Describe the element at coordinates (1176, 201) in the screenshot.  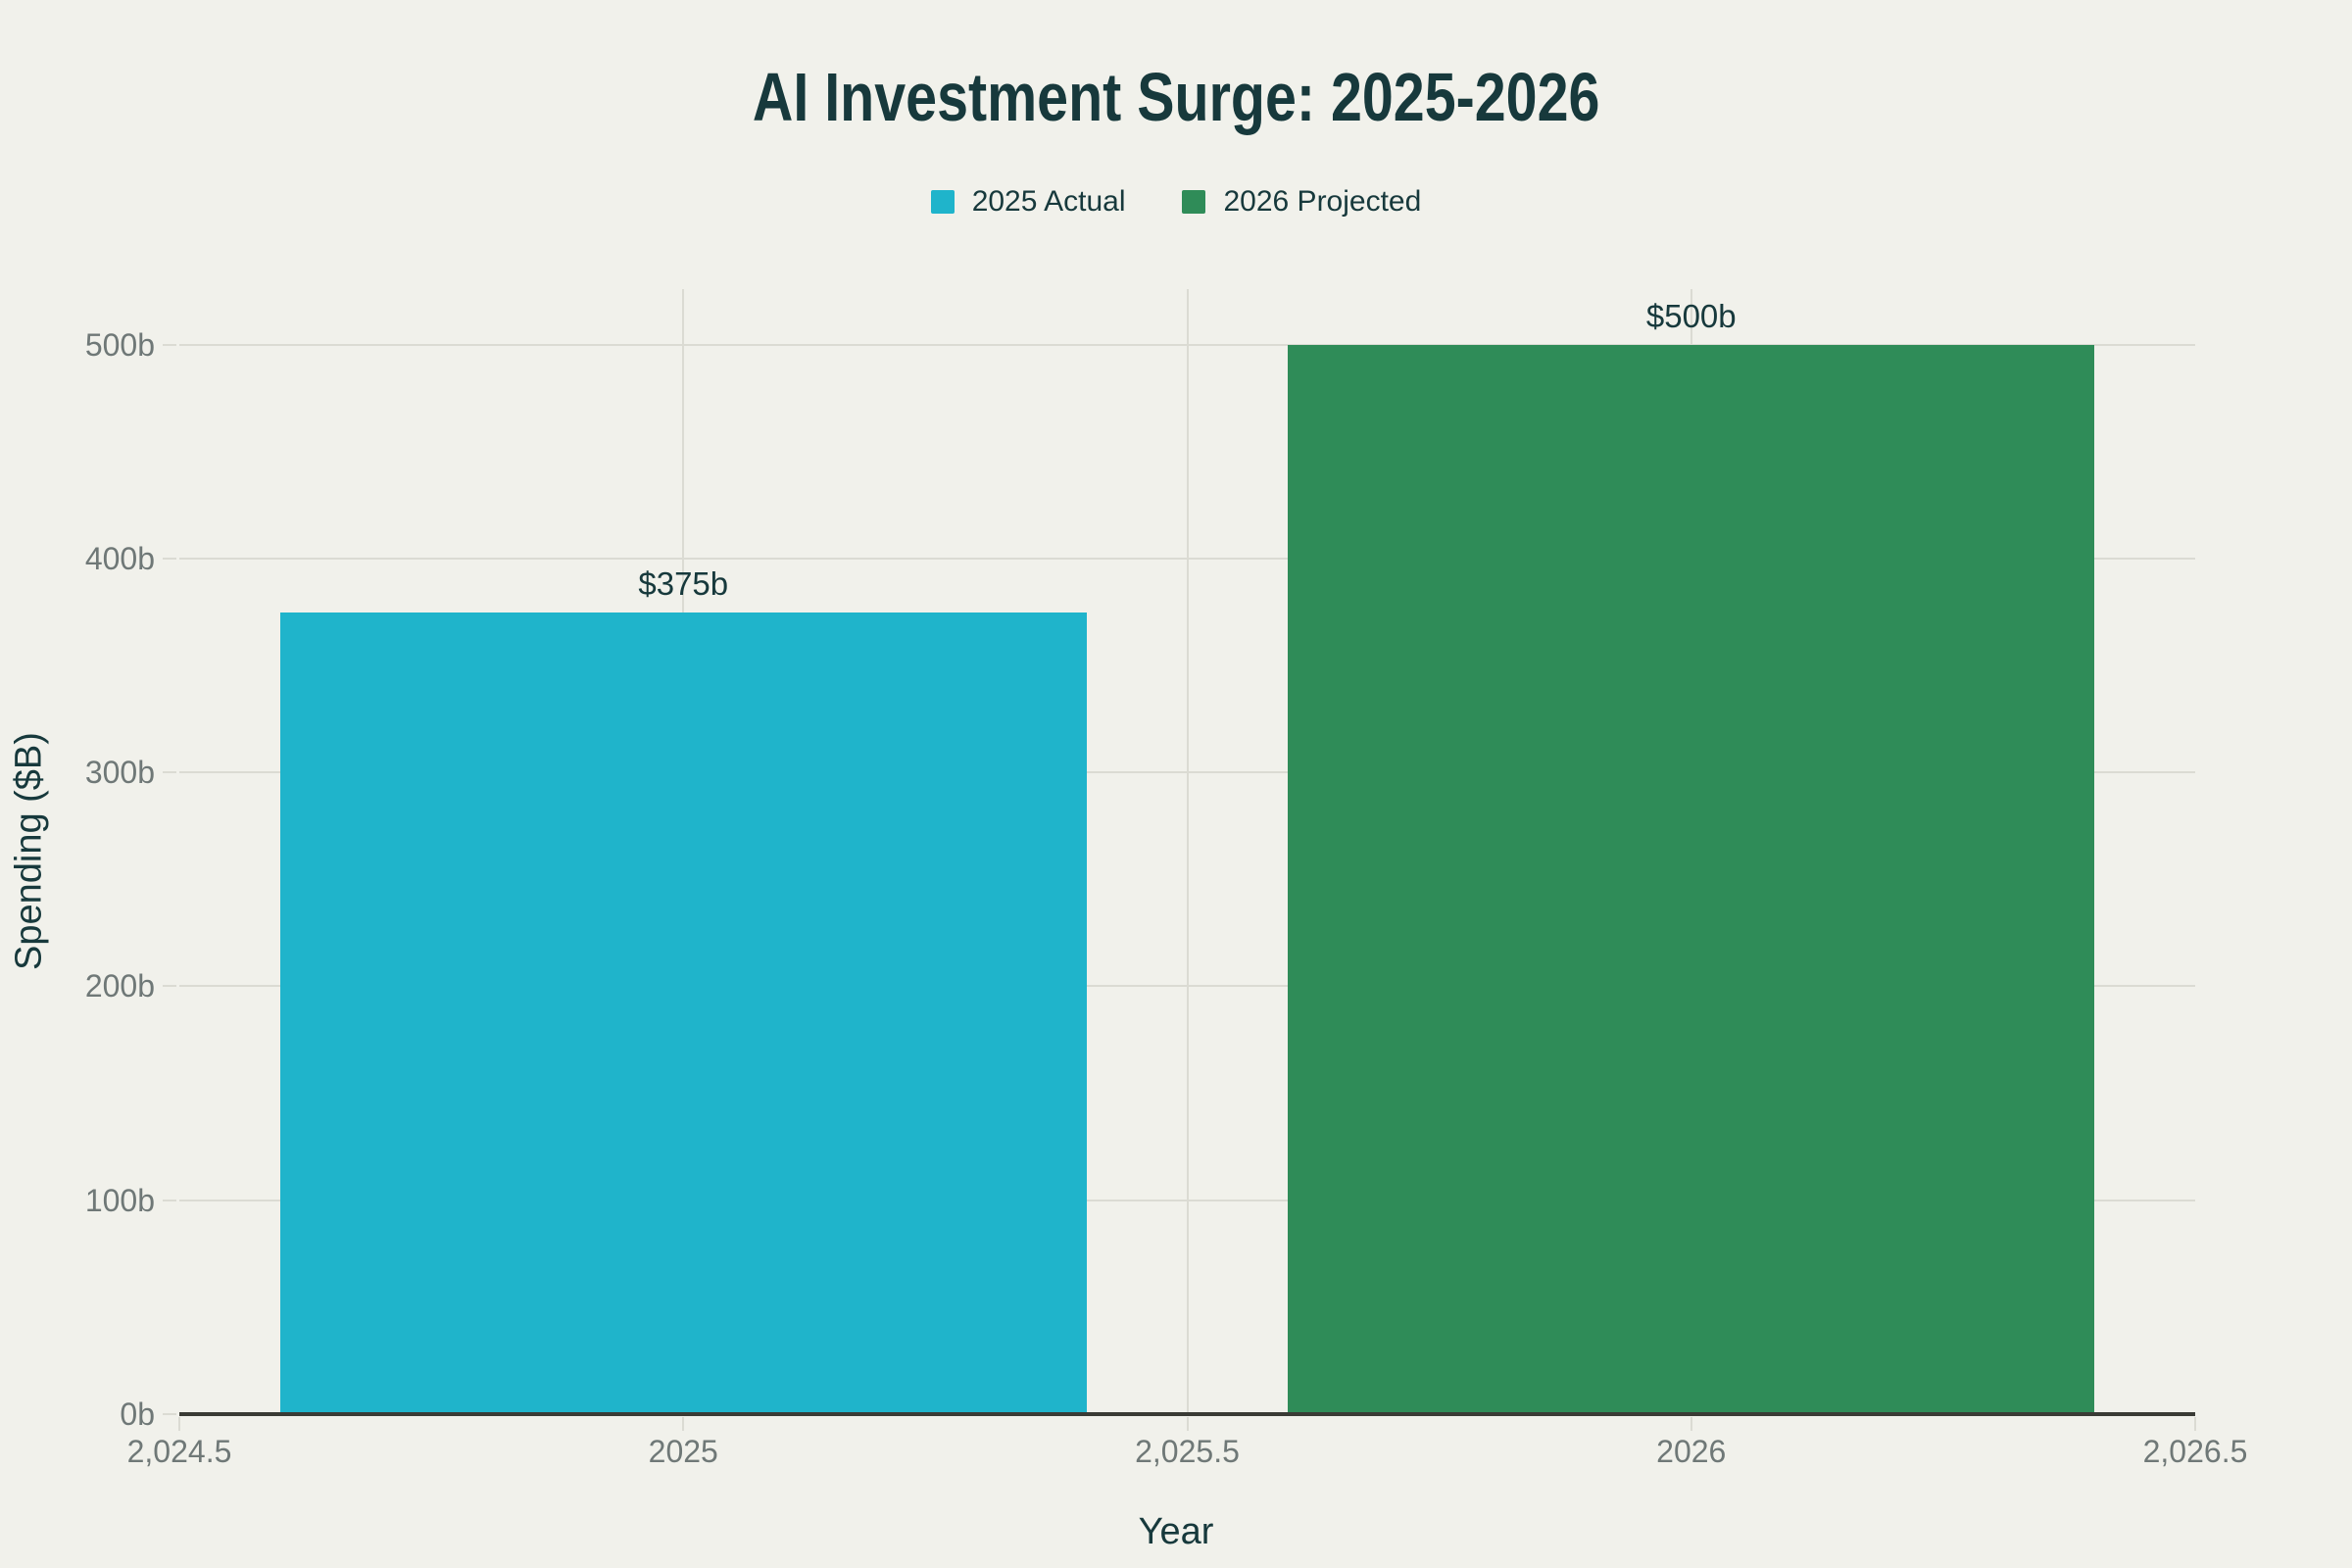
I see `legend: 2025 Actual 2026 Projected` at that location.